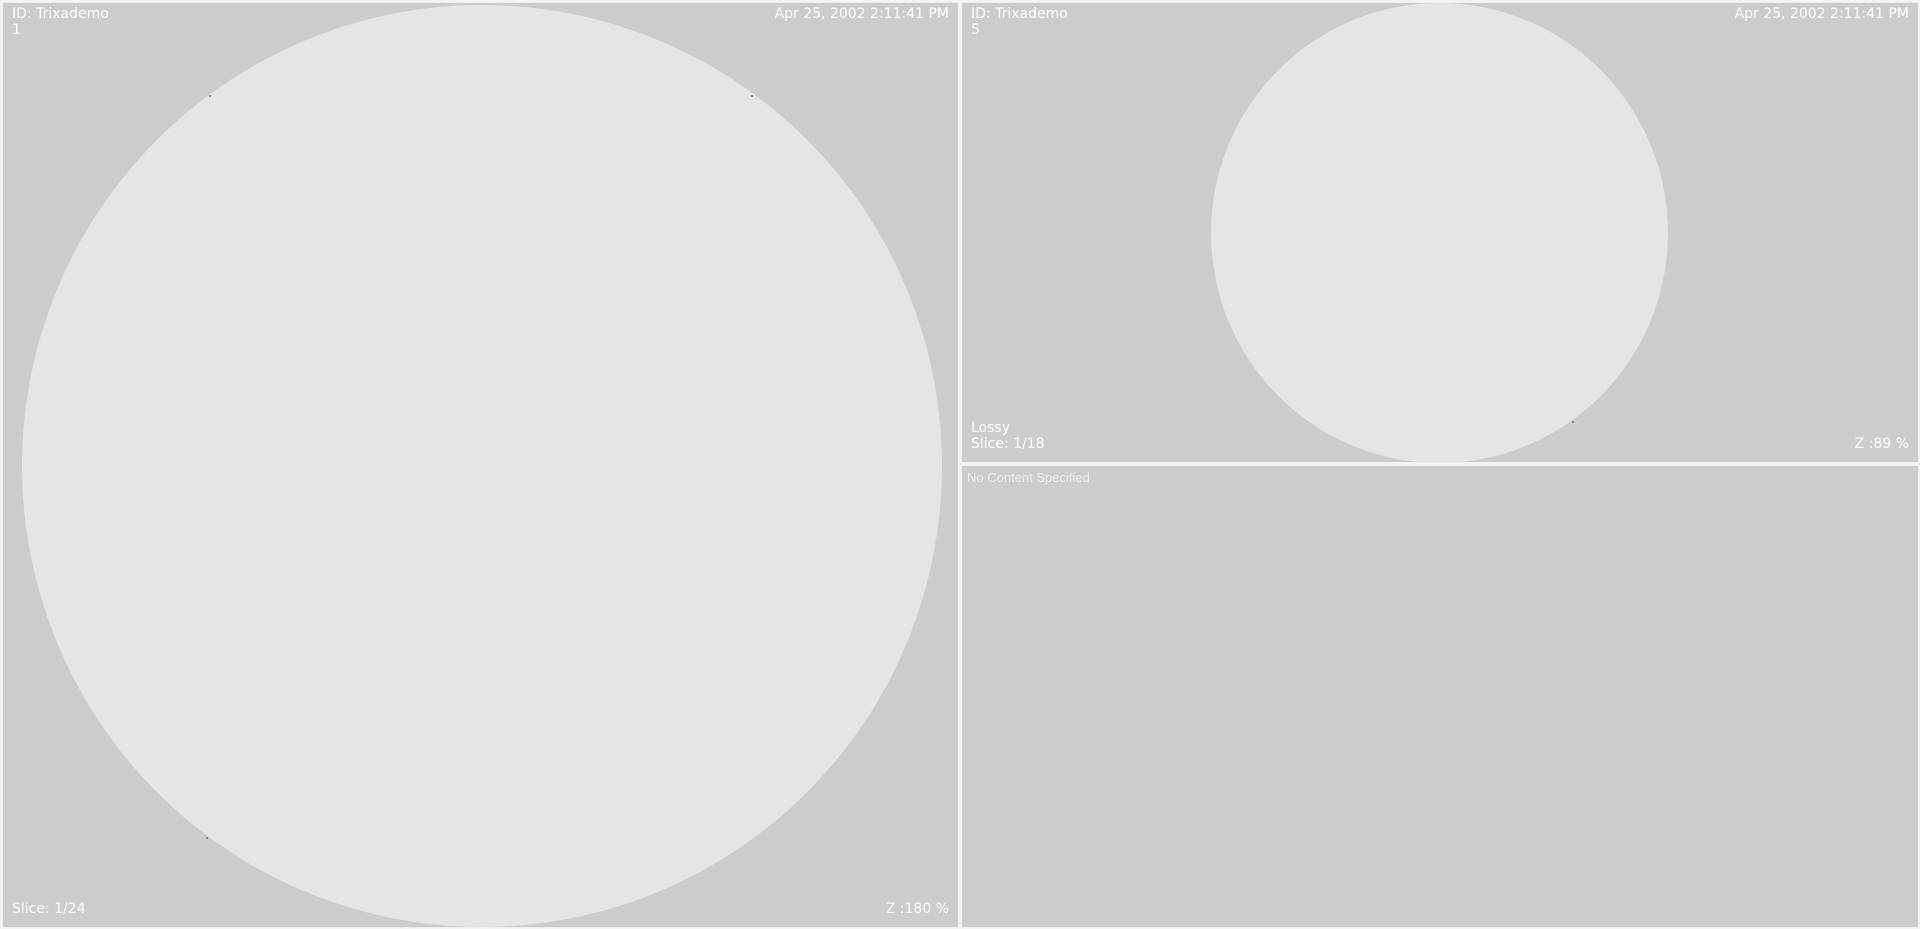 The height and width of the screenshot is (929, 1920). I want to click on overlay-bottom-left: Lossy Slice: 1/18, so click(1008, 436).